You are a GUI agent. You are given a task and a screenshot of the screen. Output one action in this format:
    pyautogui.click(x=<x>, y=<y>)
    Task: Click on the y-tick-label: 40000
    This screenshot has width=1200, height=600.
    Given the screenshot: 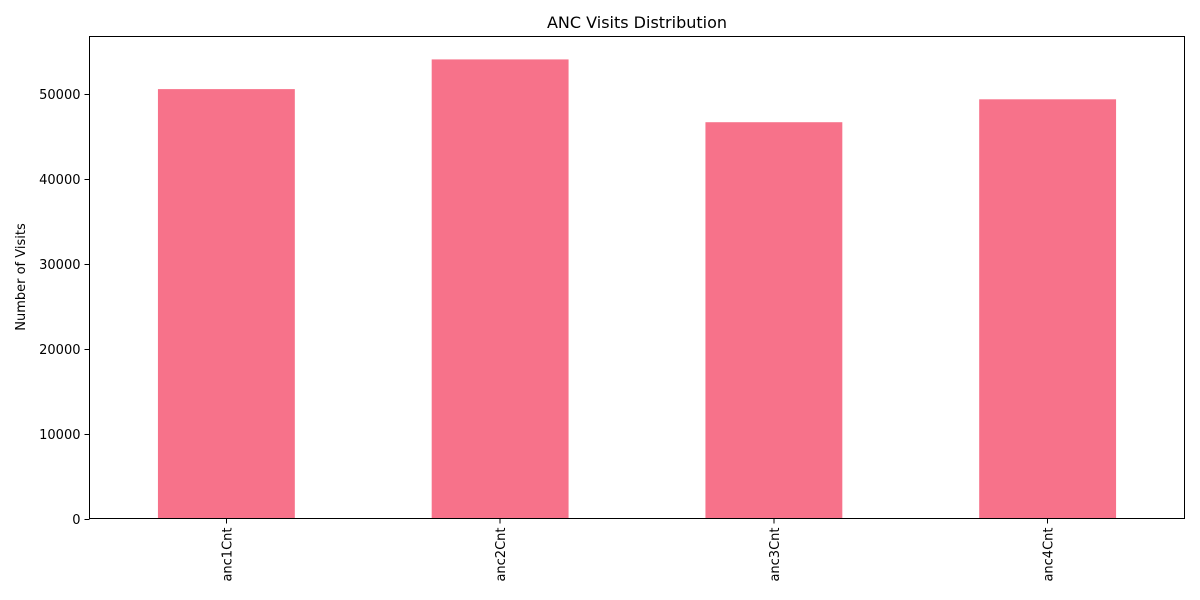 What is the action you would take?
    pyautogui.click(x=59, y=180)
    